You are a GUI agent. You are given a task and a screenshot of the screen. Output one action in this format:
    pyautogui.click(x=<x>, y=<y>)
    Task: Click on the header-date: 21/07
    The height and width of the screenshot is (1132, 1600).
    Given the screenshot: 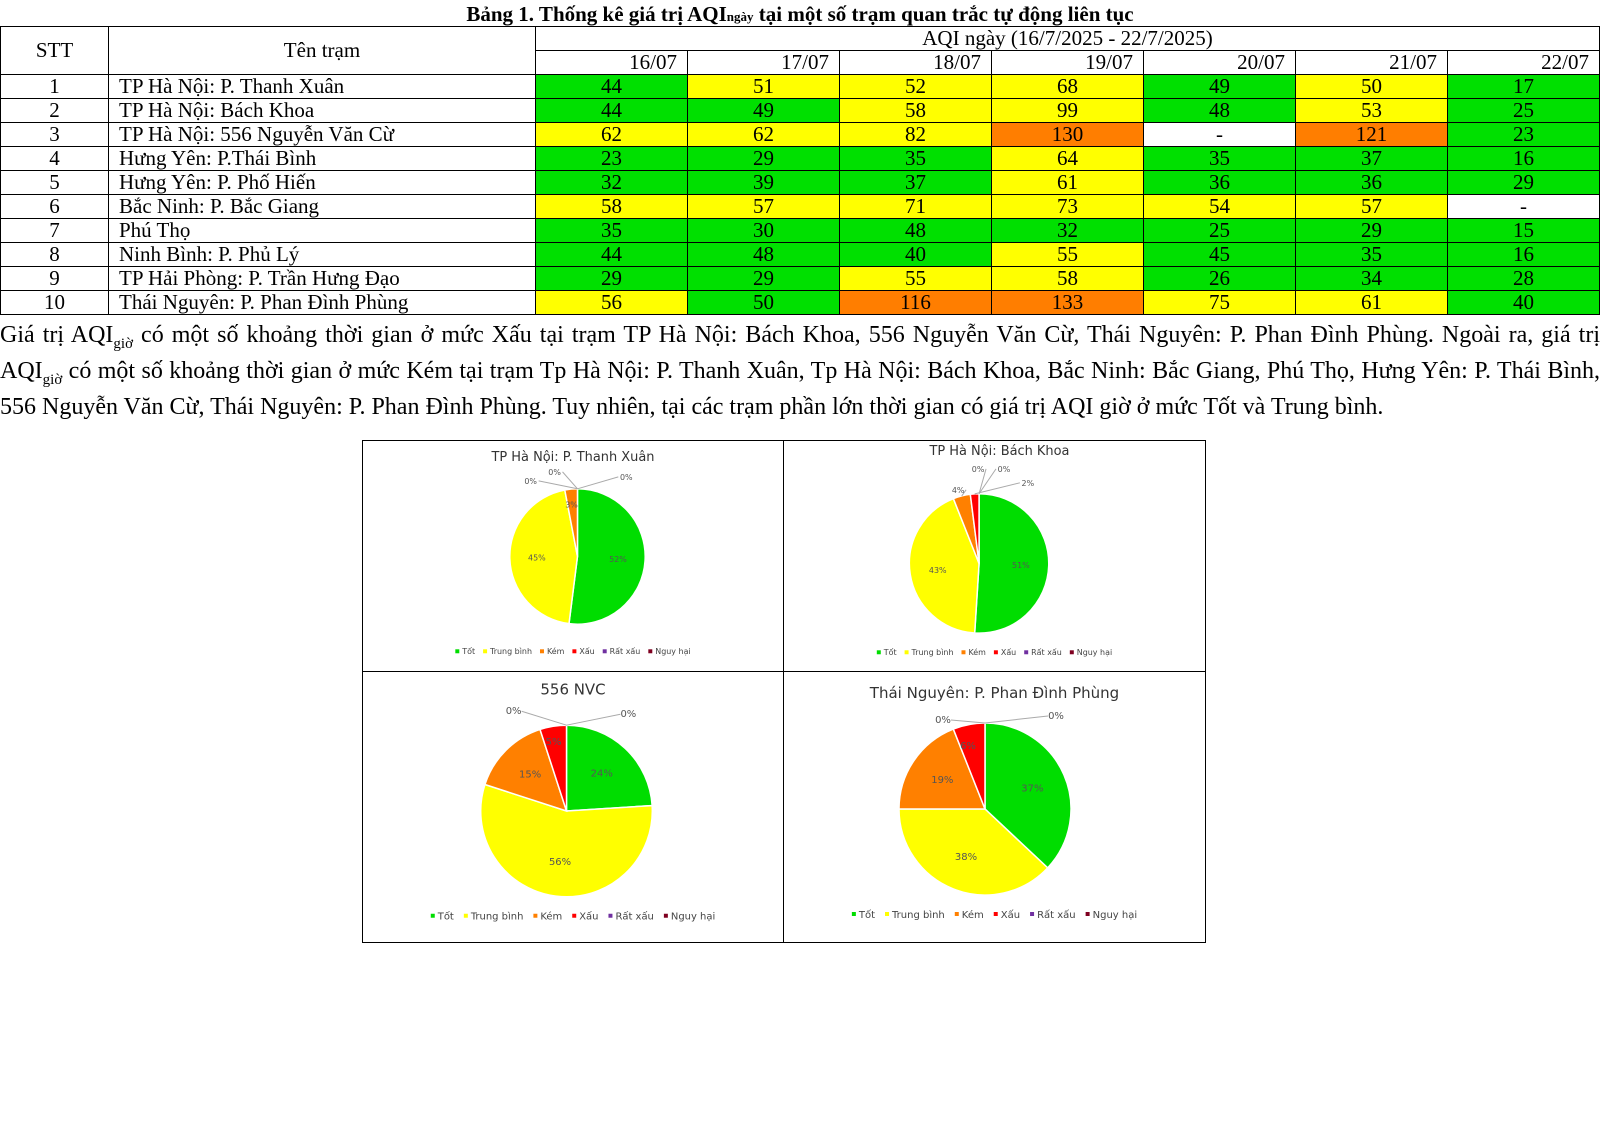 What is the action you would take?
    pyautogui.click(x=1371, y=62)
    